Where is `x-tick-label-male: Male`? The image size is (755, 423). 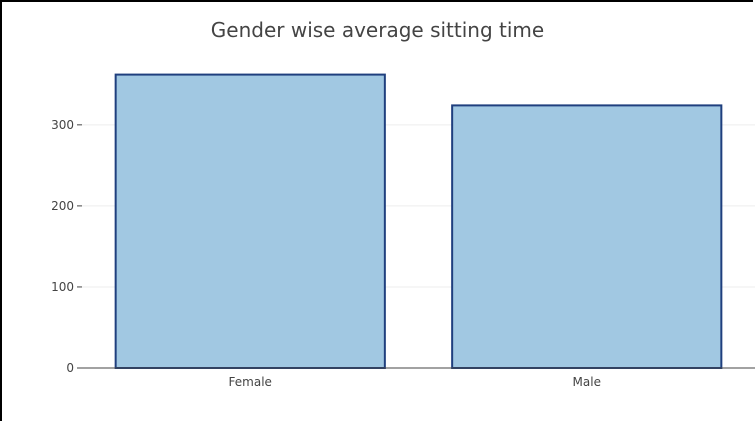 x-tick-label-male: Male is located at coordinates (587, 382).